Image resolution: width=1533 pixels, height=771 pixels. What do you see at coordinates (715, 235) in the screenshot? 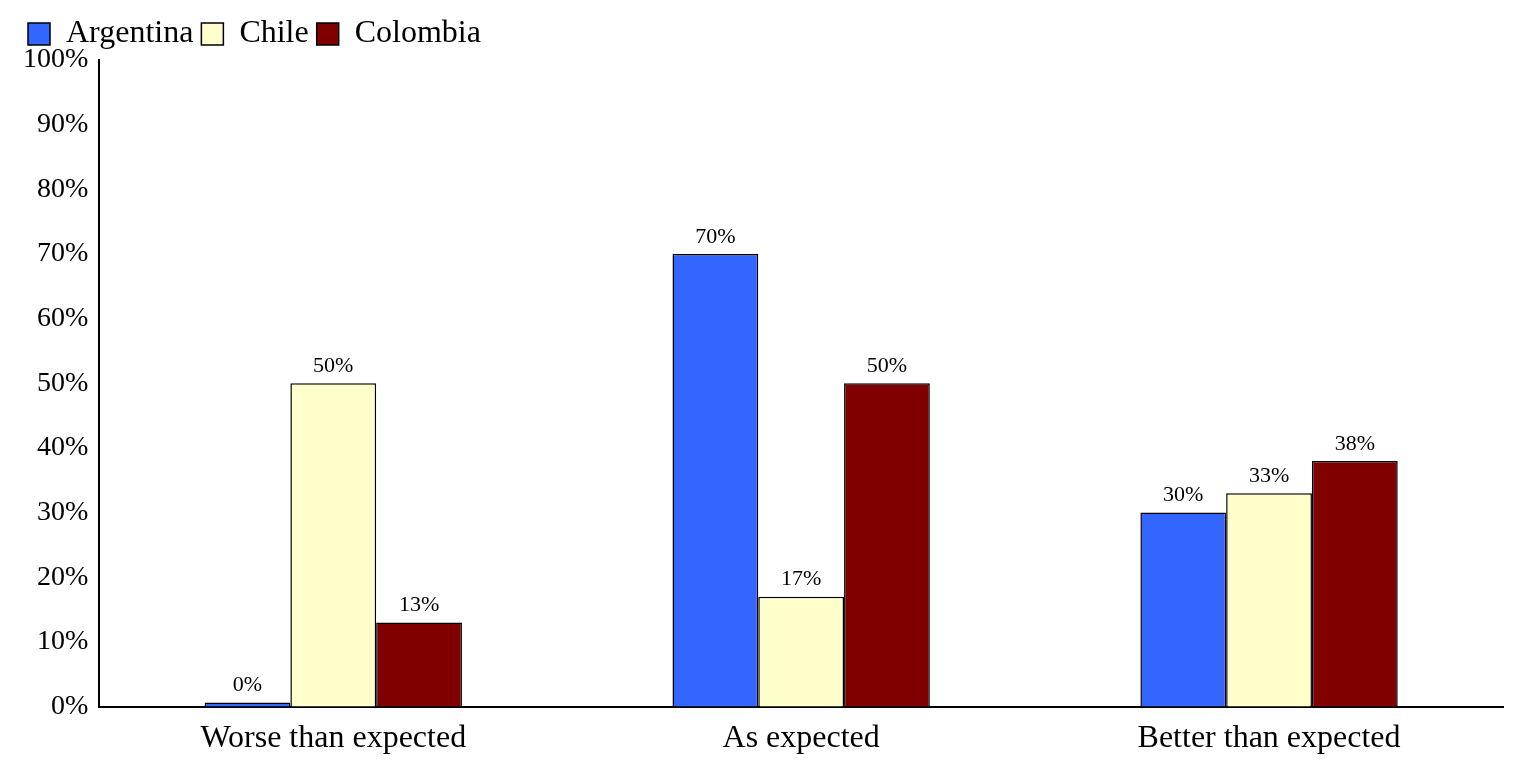
I see `data-label: 70%` at bounding box center [715, 235].